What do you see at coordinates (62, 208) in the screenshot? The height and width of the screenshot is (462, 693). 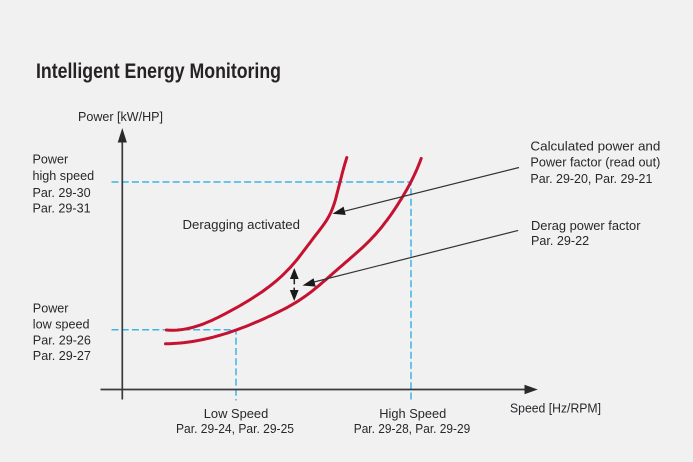 I see `svg-text: Par. 29-31` at bounding box center [62, 208].